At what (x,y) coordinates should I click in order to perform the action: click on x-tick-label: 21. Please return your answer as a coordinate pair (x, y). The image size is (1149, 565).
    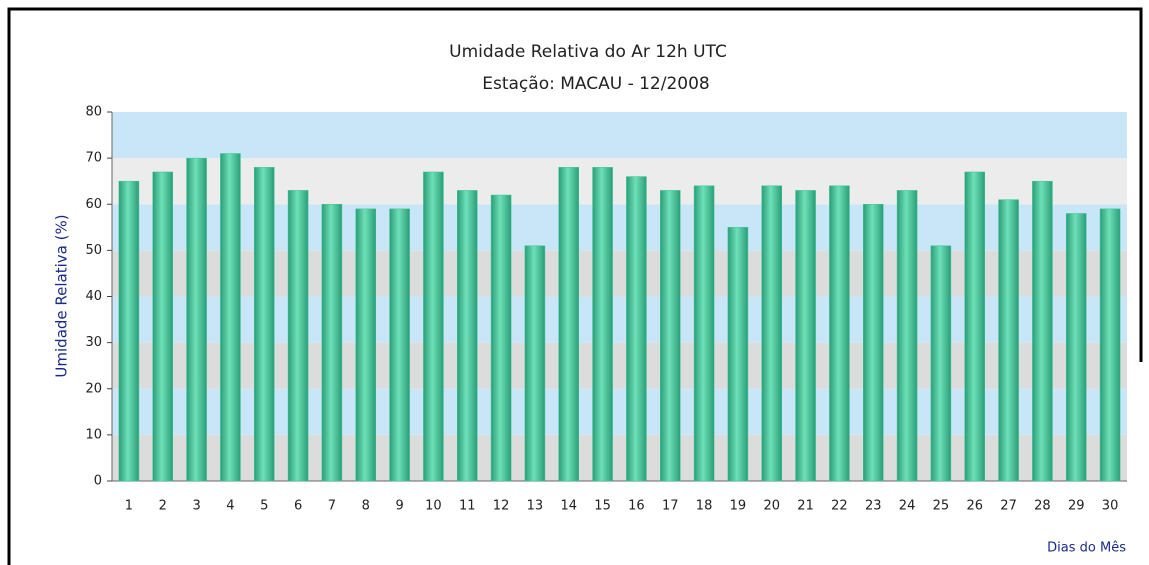
    Looking at the image, I should click on (805, 506).